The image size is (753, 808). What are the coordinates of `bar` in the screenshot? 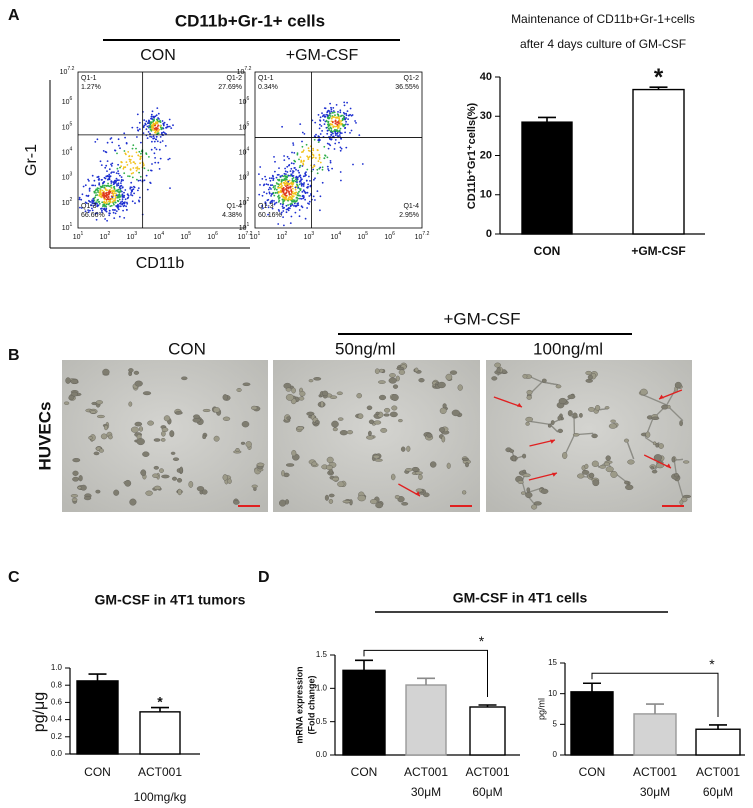 It's located at (655, 734).